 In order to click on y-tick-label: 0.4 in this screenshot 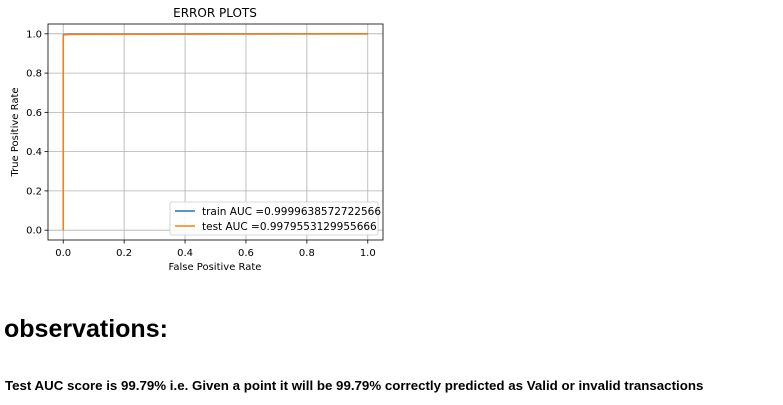, I will do `click(34, 152)`.